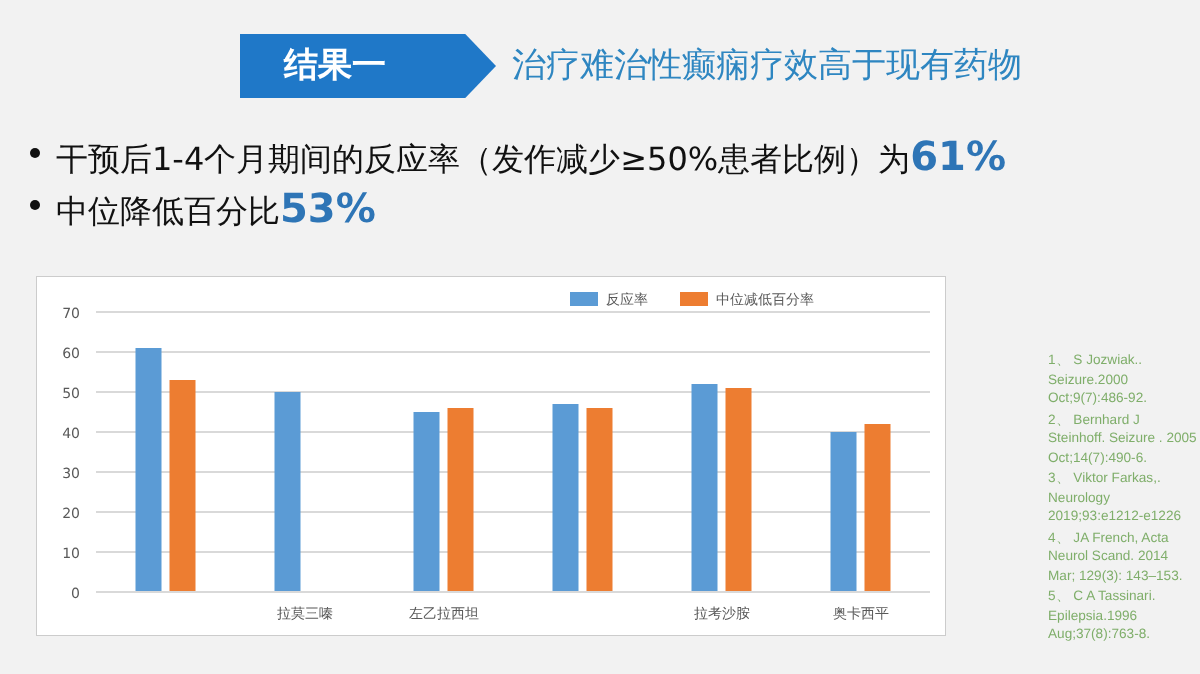  Describe the element at coordinates (368, 66) in the screenshot. I see `chart-title: 结果一` at that location.